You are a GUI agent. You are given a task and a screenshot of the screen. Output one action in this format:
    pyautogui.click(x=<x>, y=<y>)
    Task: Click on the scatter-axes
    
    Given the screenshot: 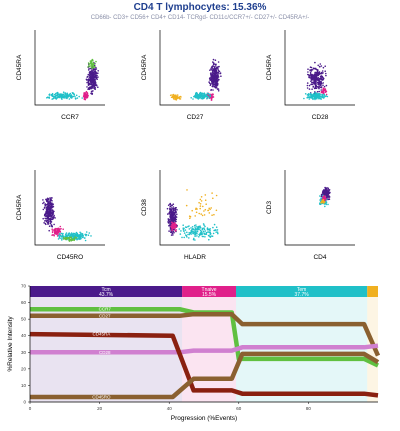 What is the action you would take?
    pyautogui.click(x=194, y=68)
    